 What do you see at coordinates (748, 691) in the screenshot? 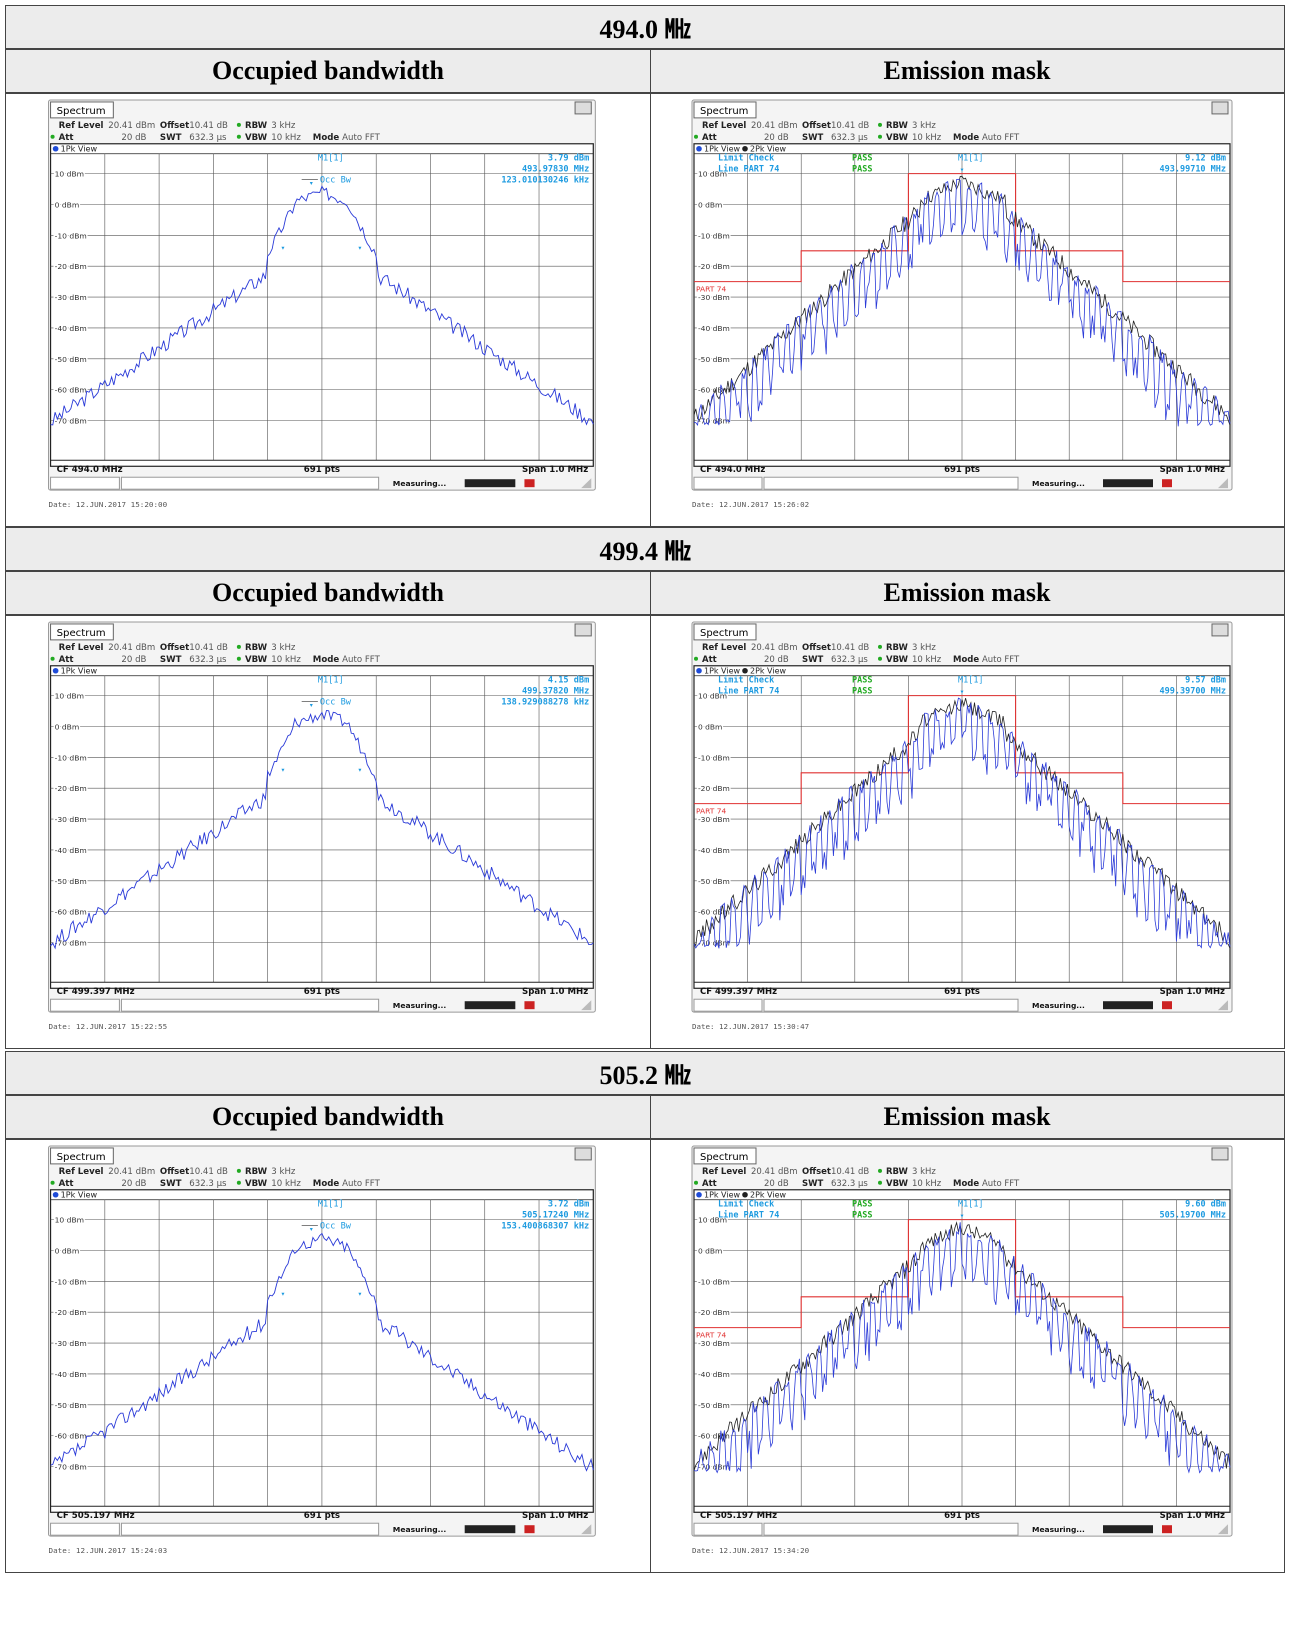
I see `limit-line-label: Line PART 74` at bounding box center [748, 691].